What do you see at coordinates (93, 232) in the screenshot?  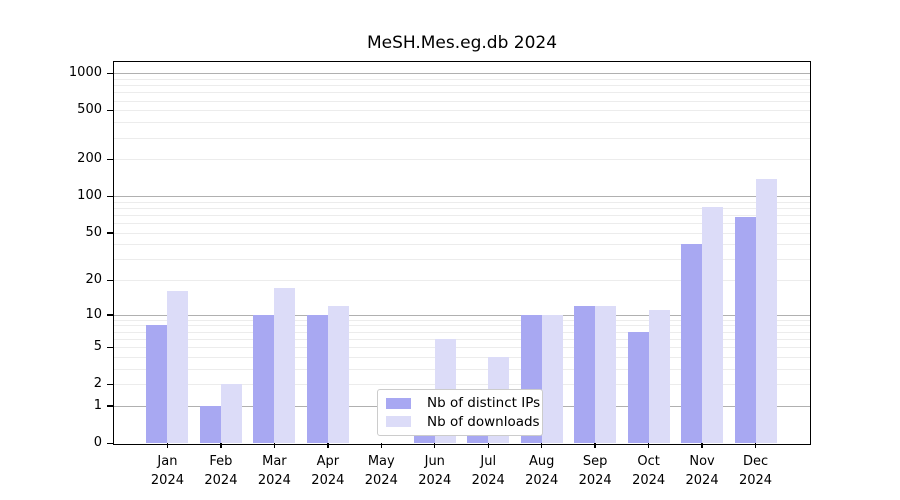 I see `y-tick-label: 50` at bounding box center [93, 232].